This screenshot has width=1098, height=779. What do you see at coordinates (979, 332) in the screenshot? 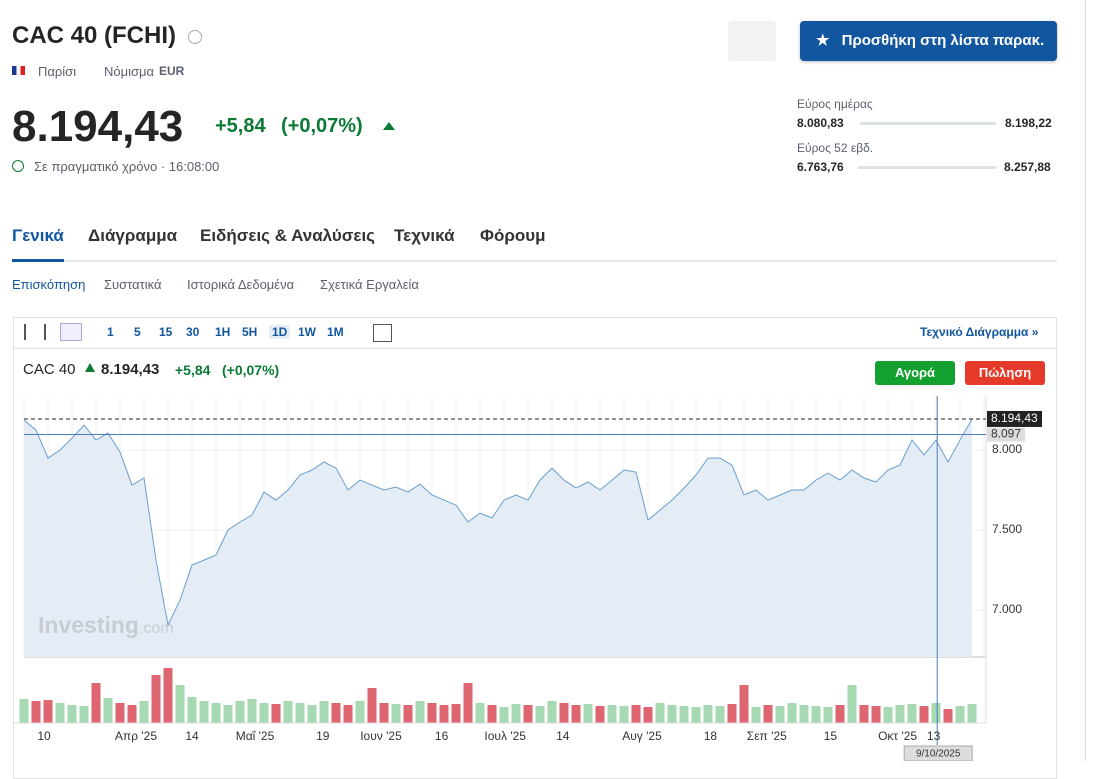
I see `tech-link: Τεχνικό Διάγραμμα »` at bounding box center [979, 332].